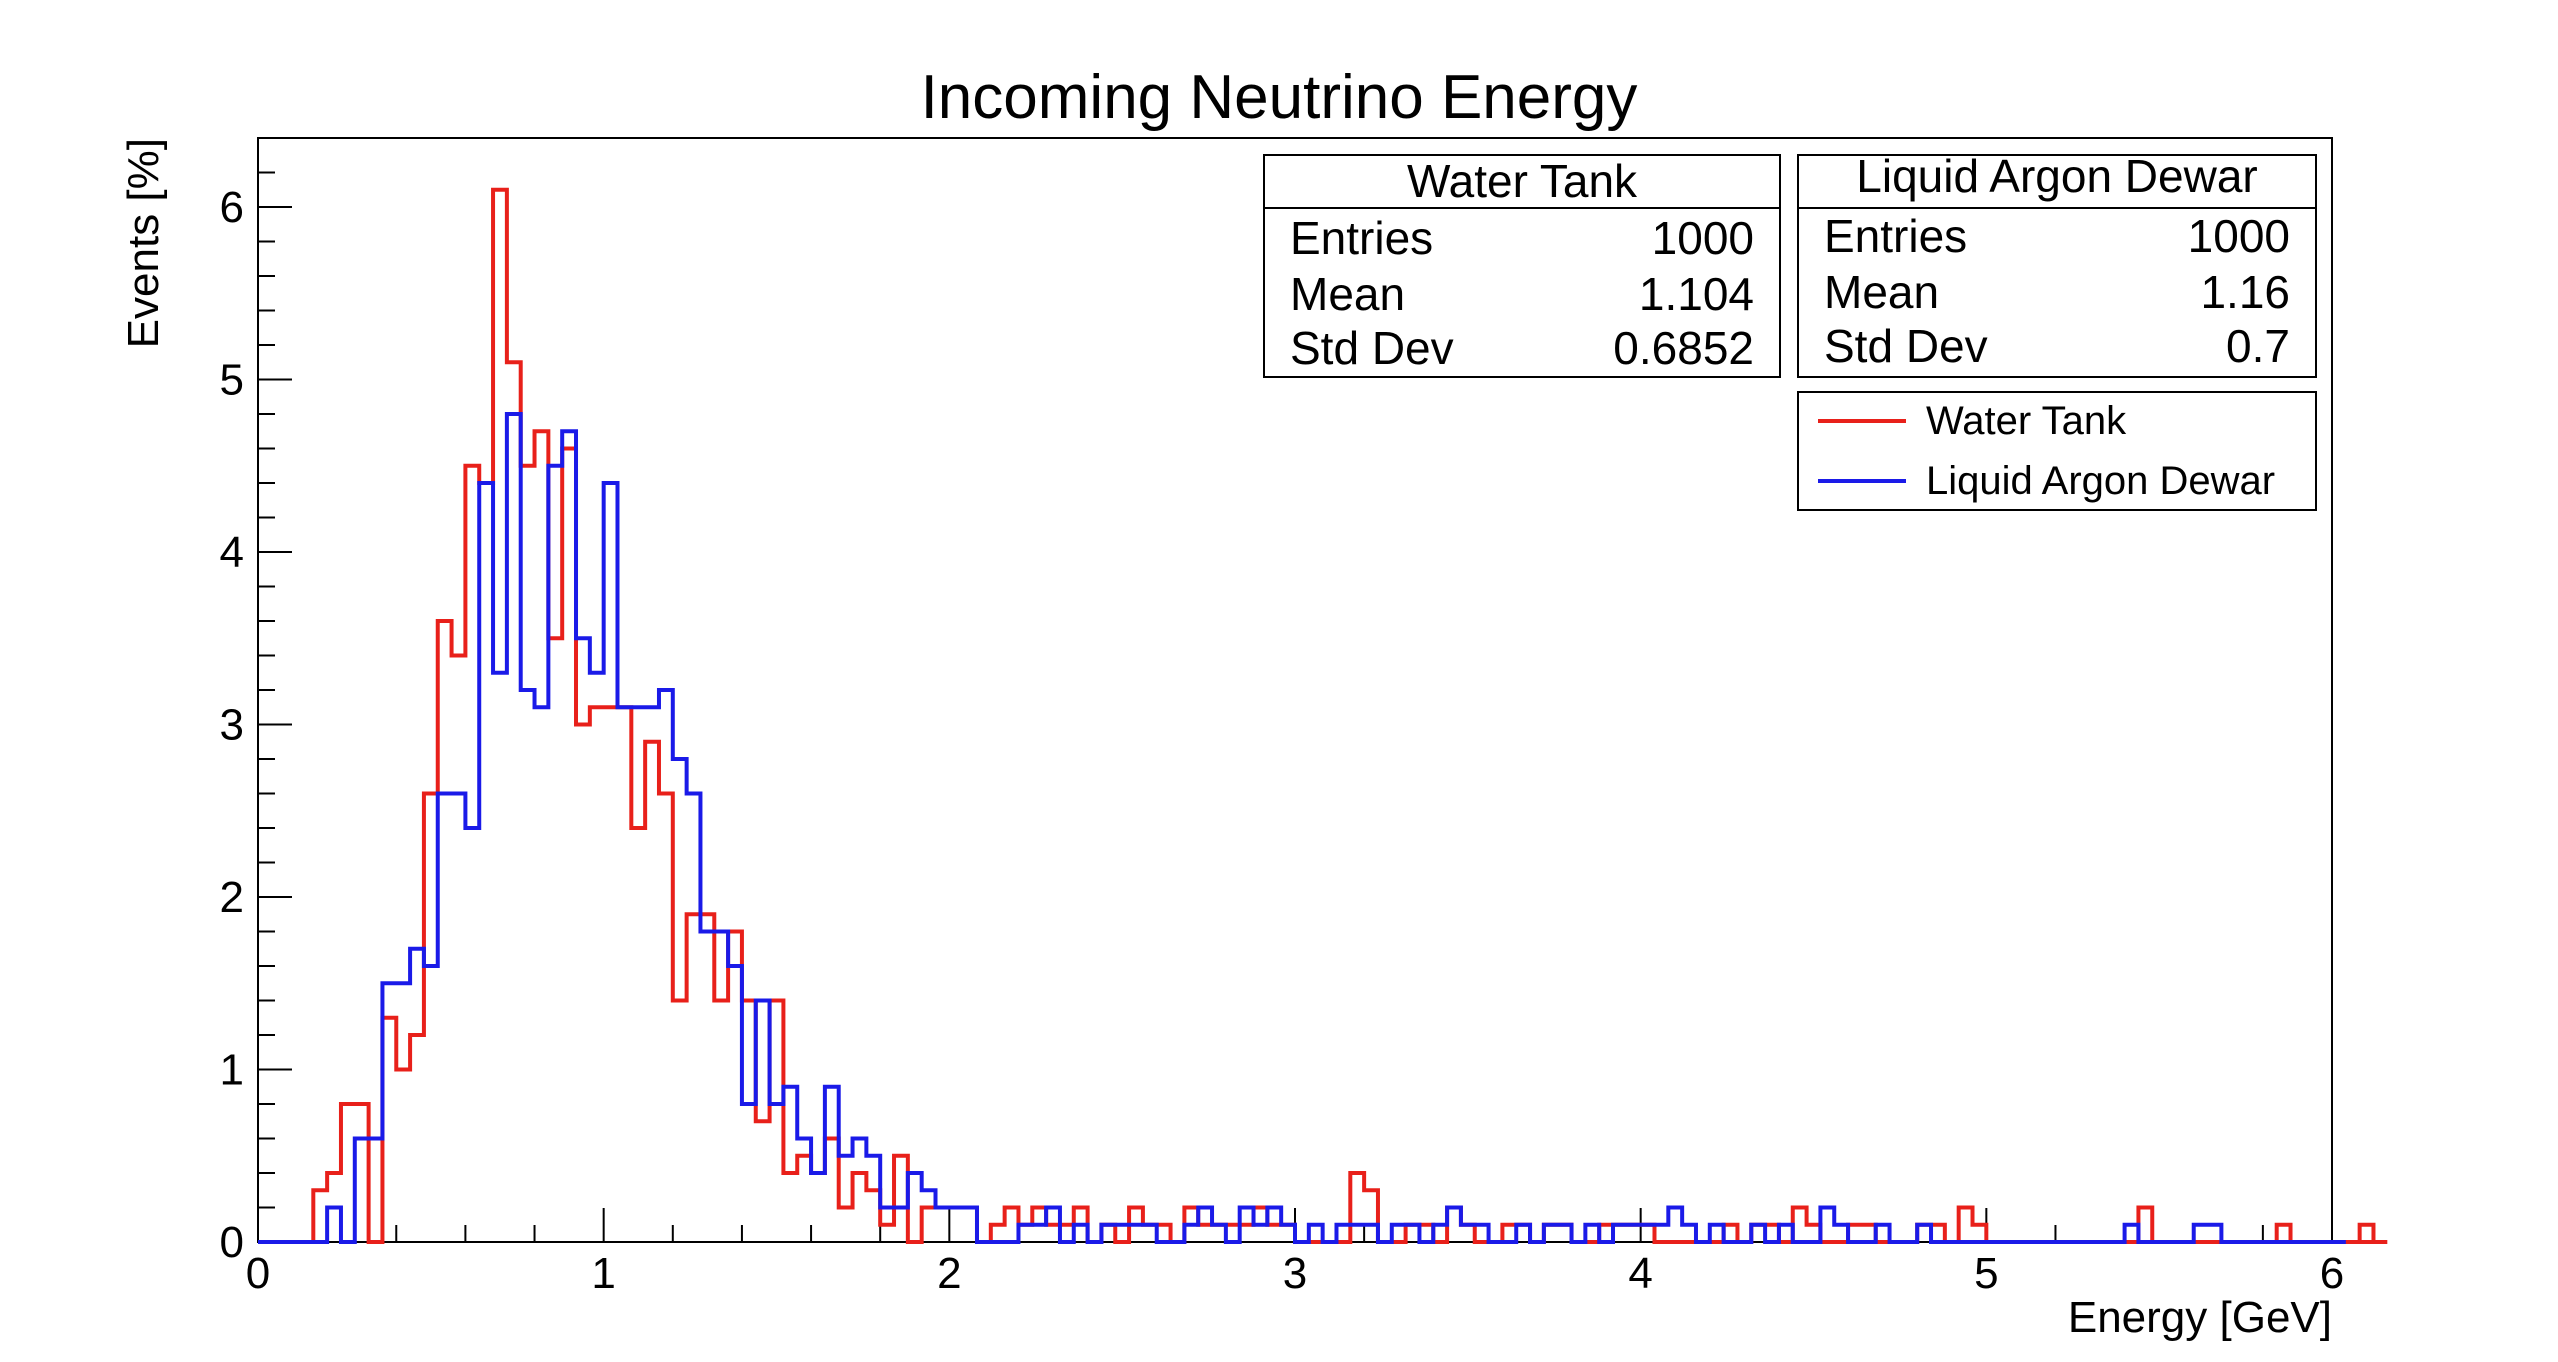  Describe the element at coordinates (1986, 1273) in the screenshot. I see `x-tick-label: 5` at that location.